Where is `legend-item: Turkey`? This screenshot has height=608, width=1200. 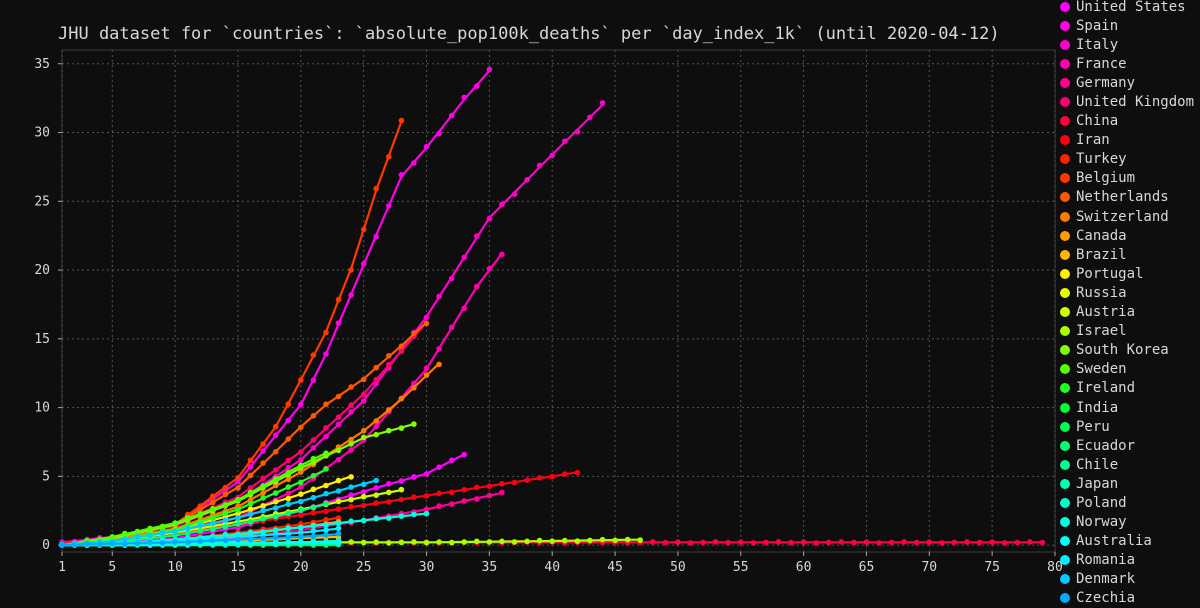 legend-item: Turkey is located at coordinates (1130, 159).